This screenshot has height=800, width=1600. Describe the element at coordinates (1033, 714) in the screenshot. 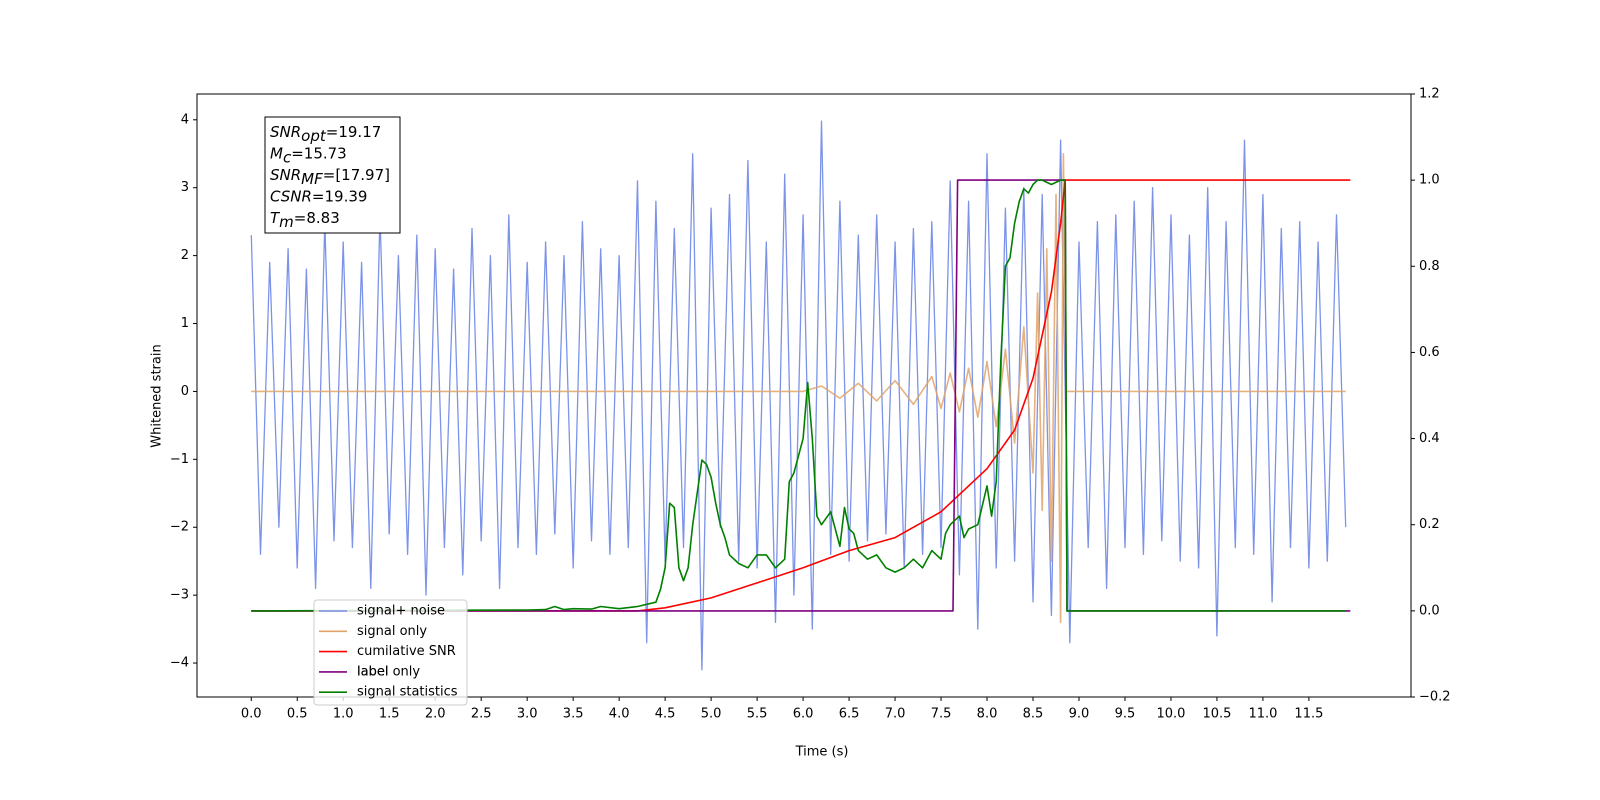

I see `x-tick-label: 8.5` at that location.